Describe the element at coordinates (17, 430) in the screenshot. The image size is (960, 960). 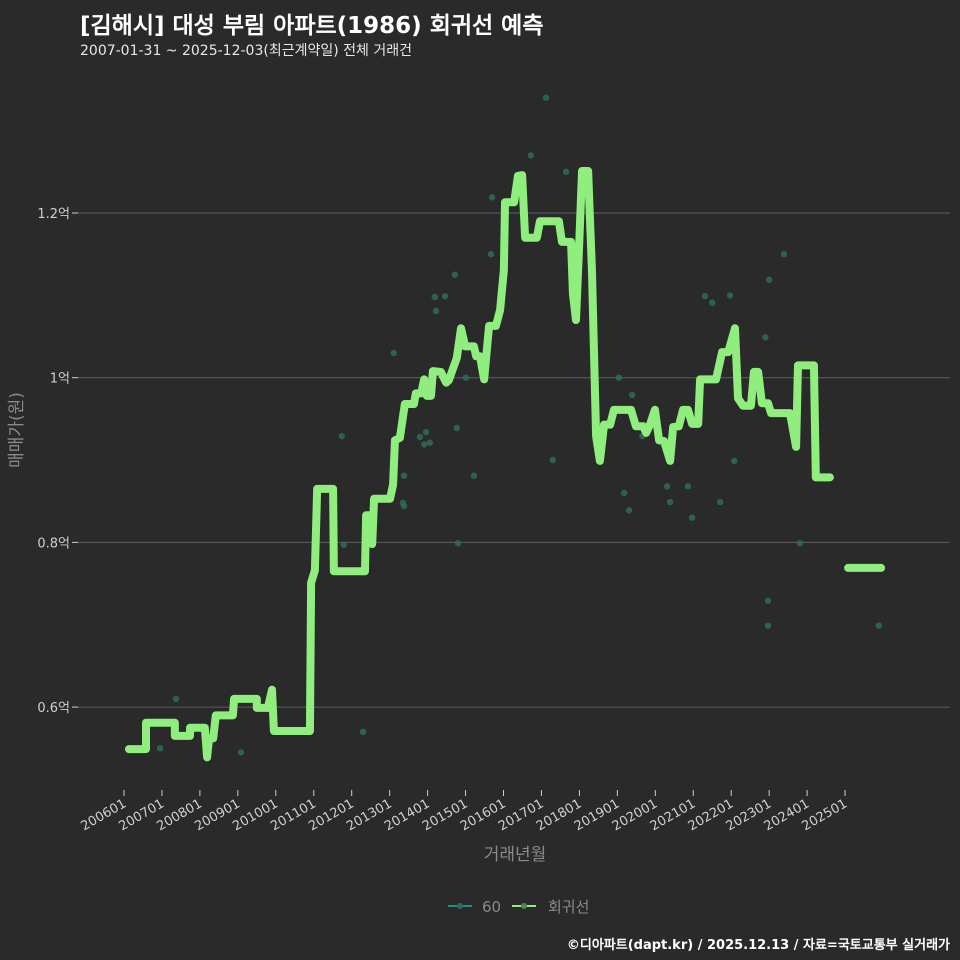
I see `y-axis-label: 매매가(원)` at that location.